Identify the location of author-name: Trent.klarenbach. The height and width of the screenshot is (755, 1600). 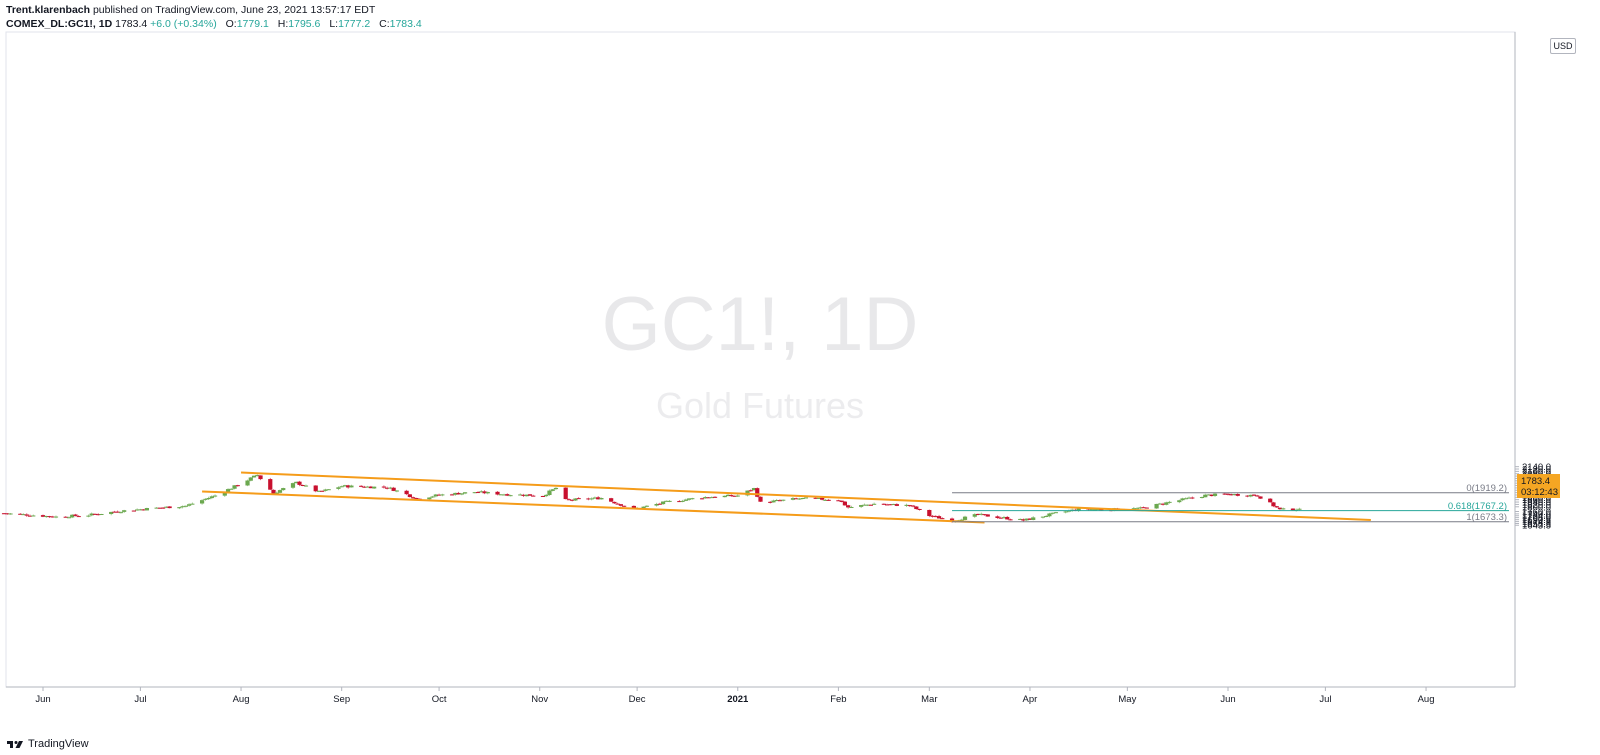
(48, 10).